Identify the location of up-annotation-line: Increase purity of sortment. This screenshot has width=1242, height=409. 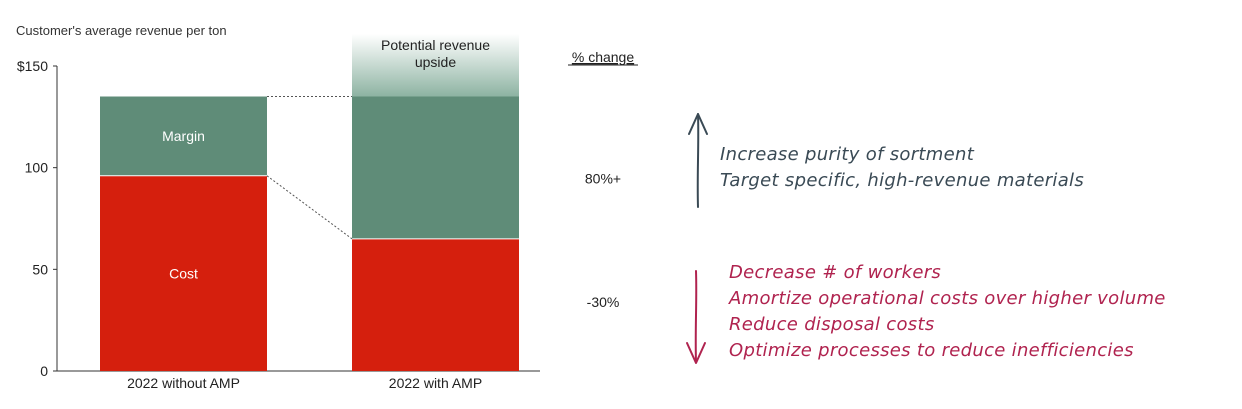
(847, 154).